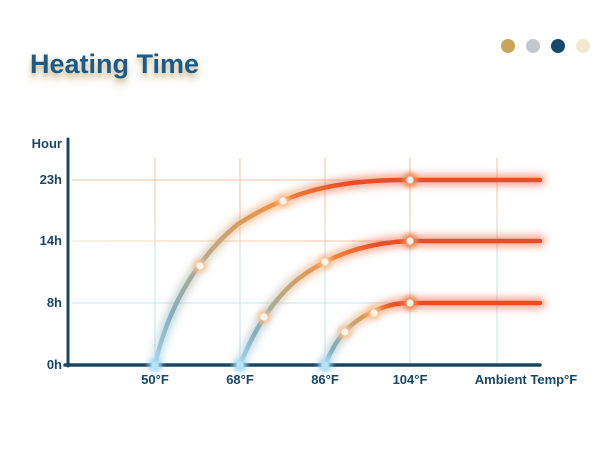 Image resolution: width=600 pixels, height=450 pixels. Describe the element at coordinates (558, 46) in the screenshot. I see `swatch-navy-icon` at that location.